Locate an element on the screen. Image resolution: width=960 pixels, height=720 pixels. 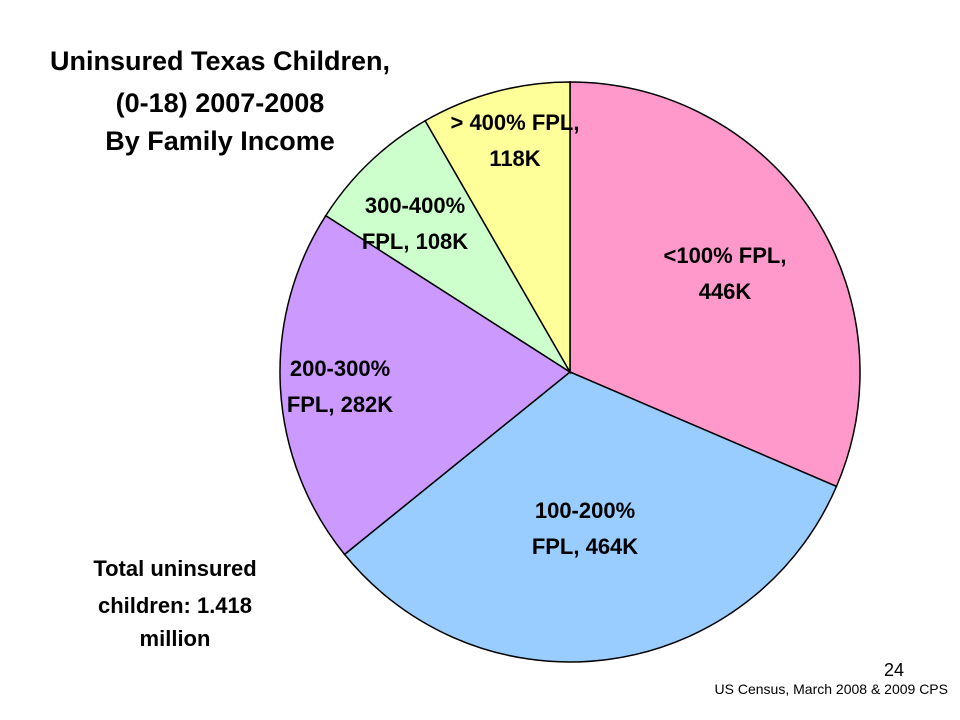
slice-label: 200-300% FPL, 282K is located at coordinates (340, 386).